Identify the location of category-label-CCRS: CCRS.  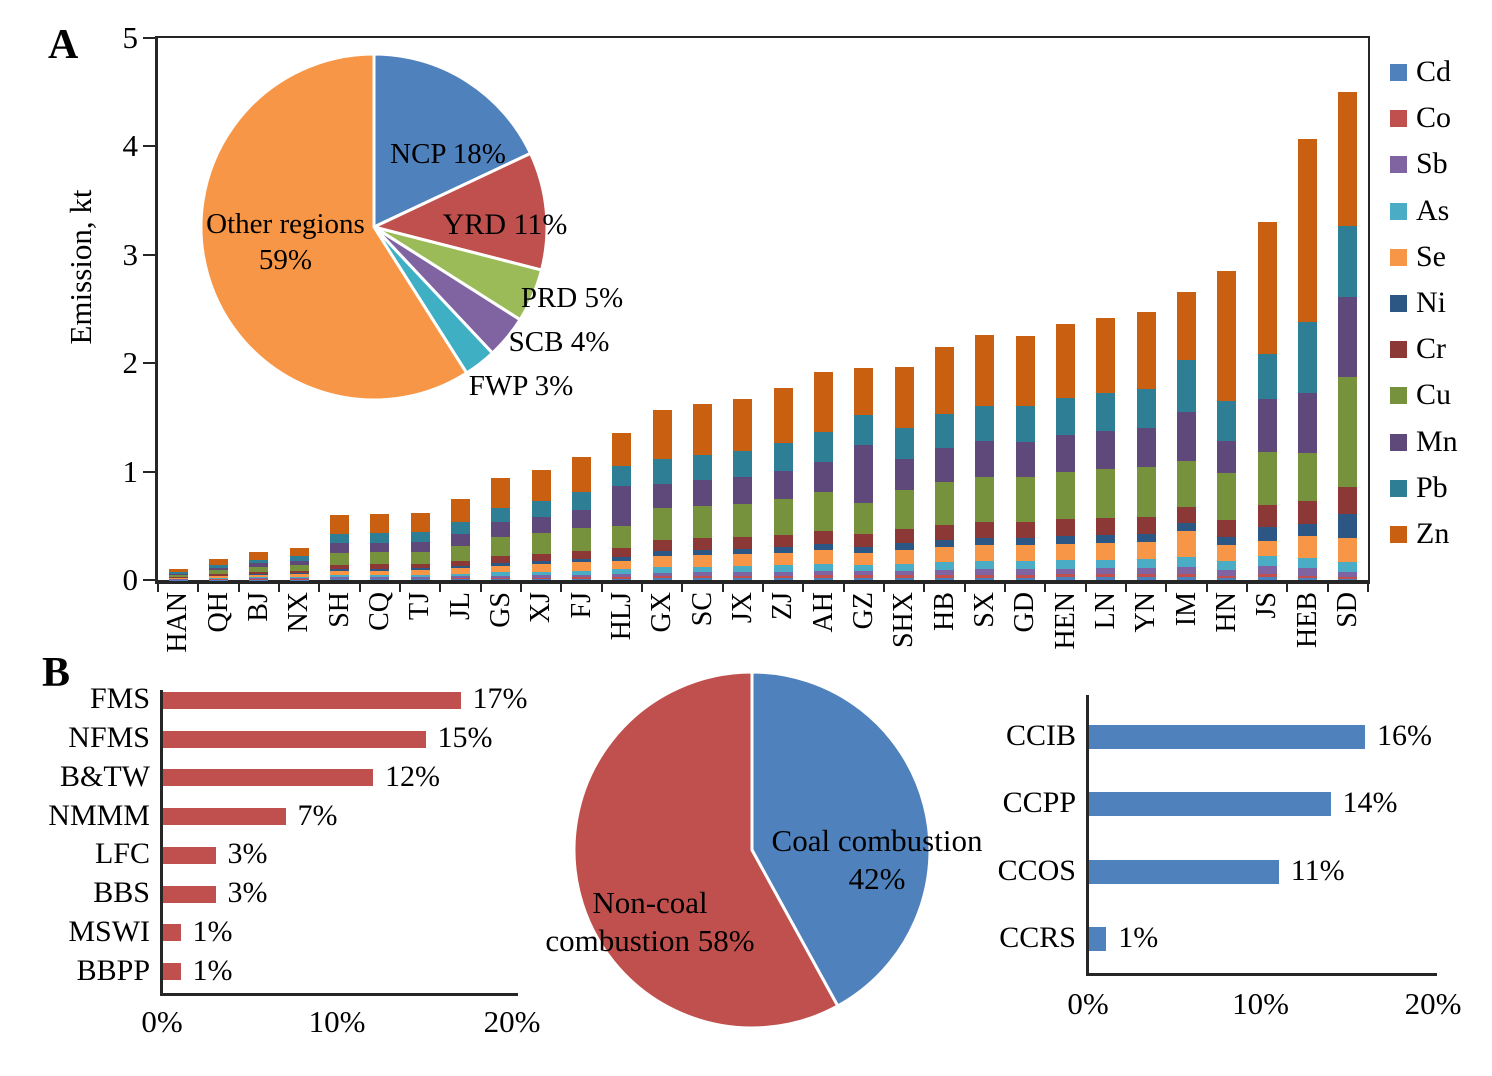
(1037, 938).